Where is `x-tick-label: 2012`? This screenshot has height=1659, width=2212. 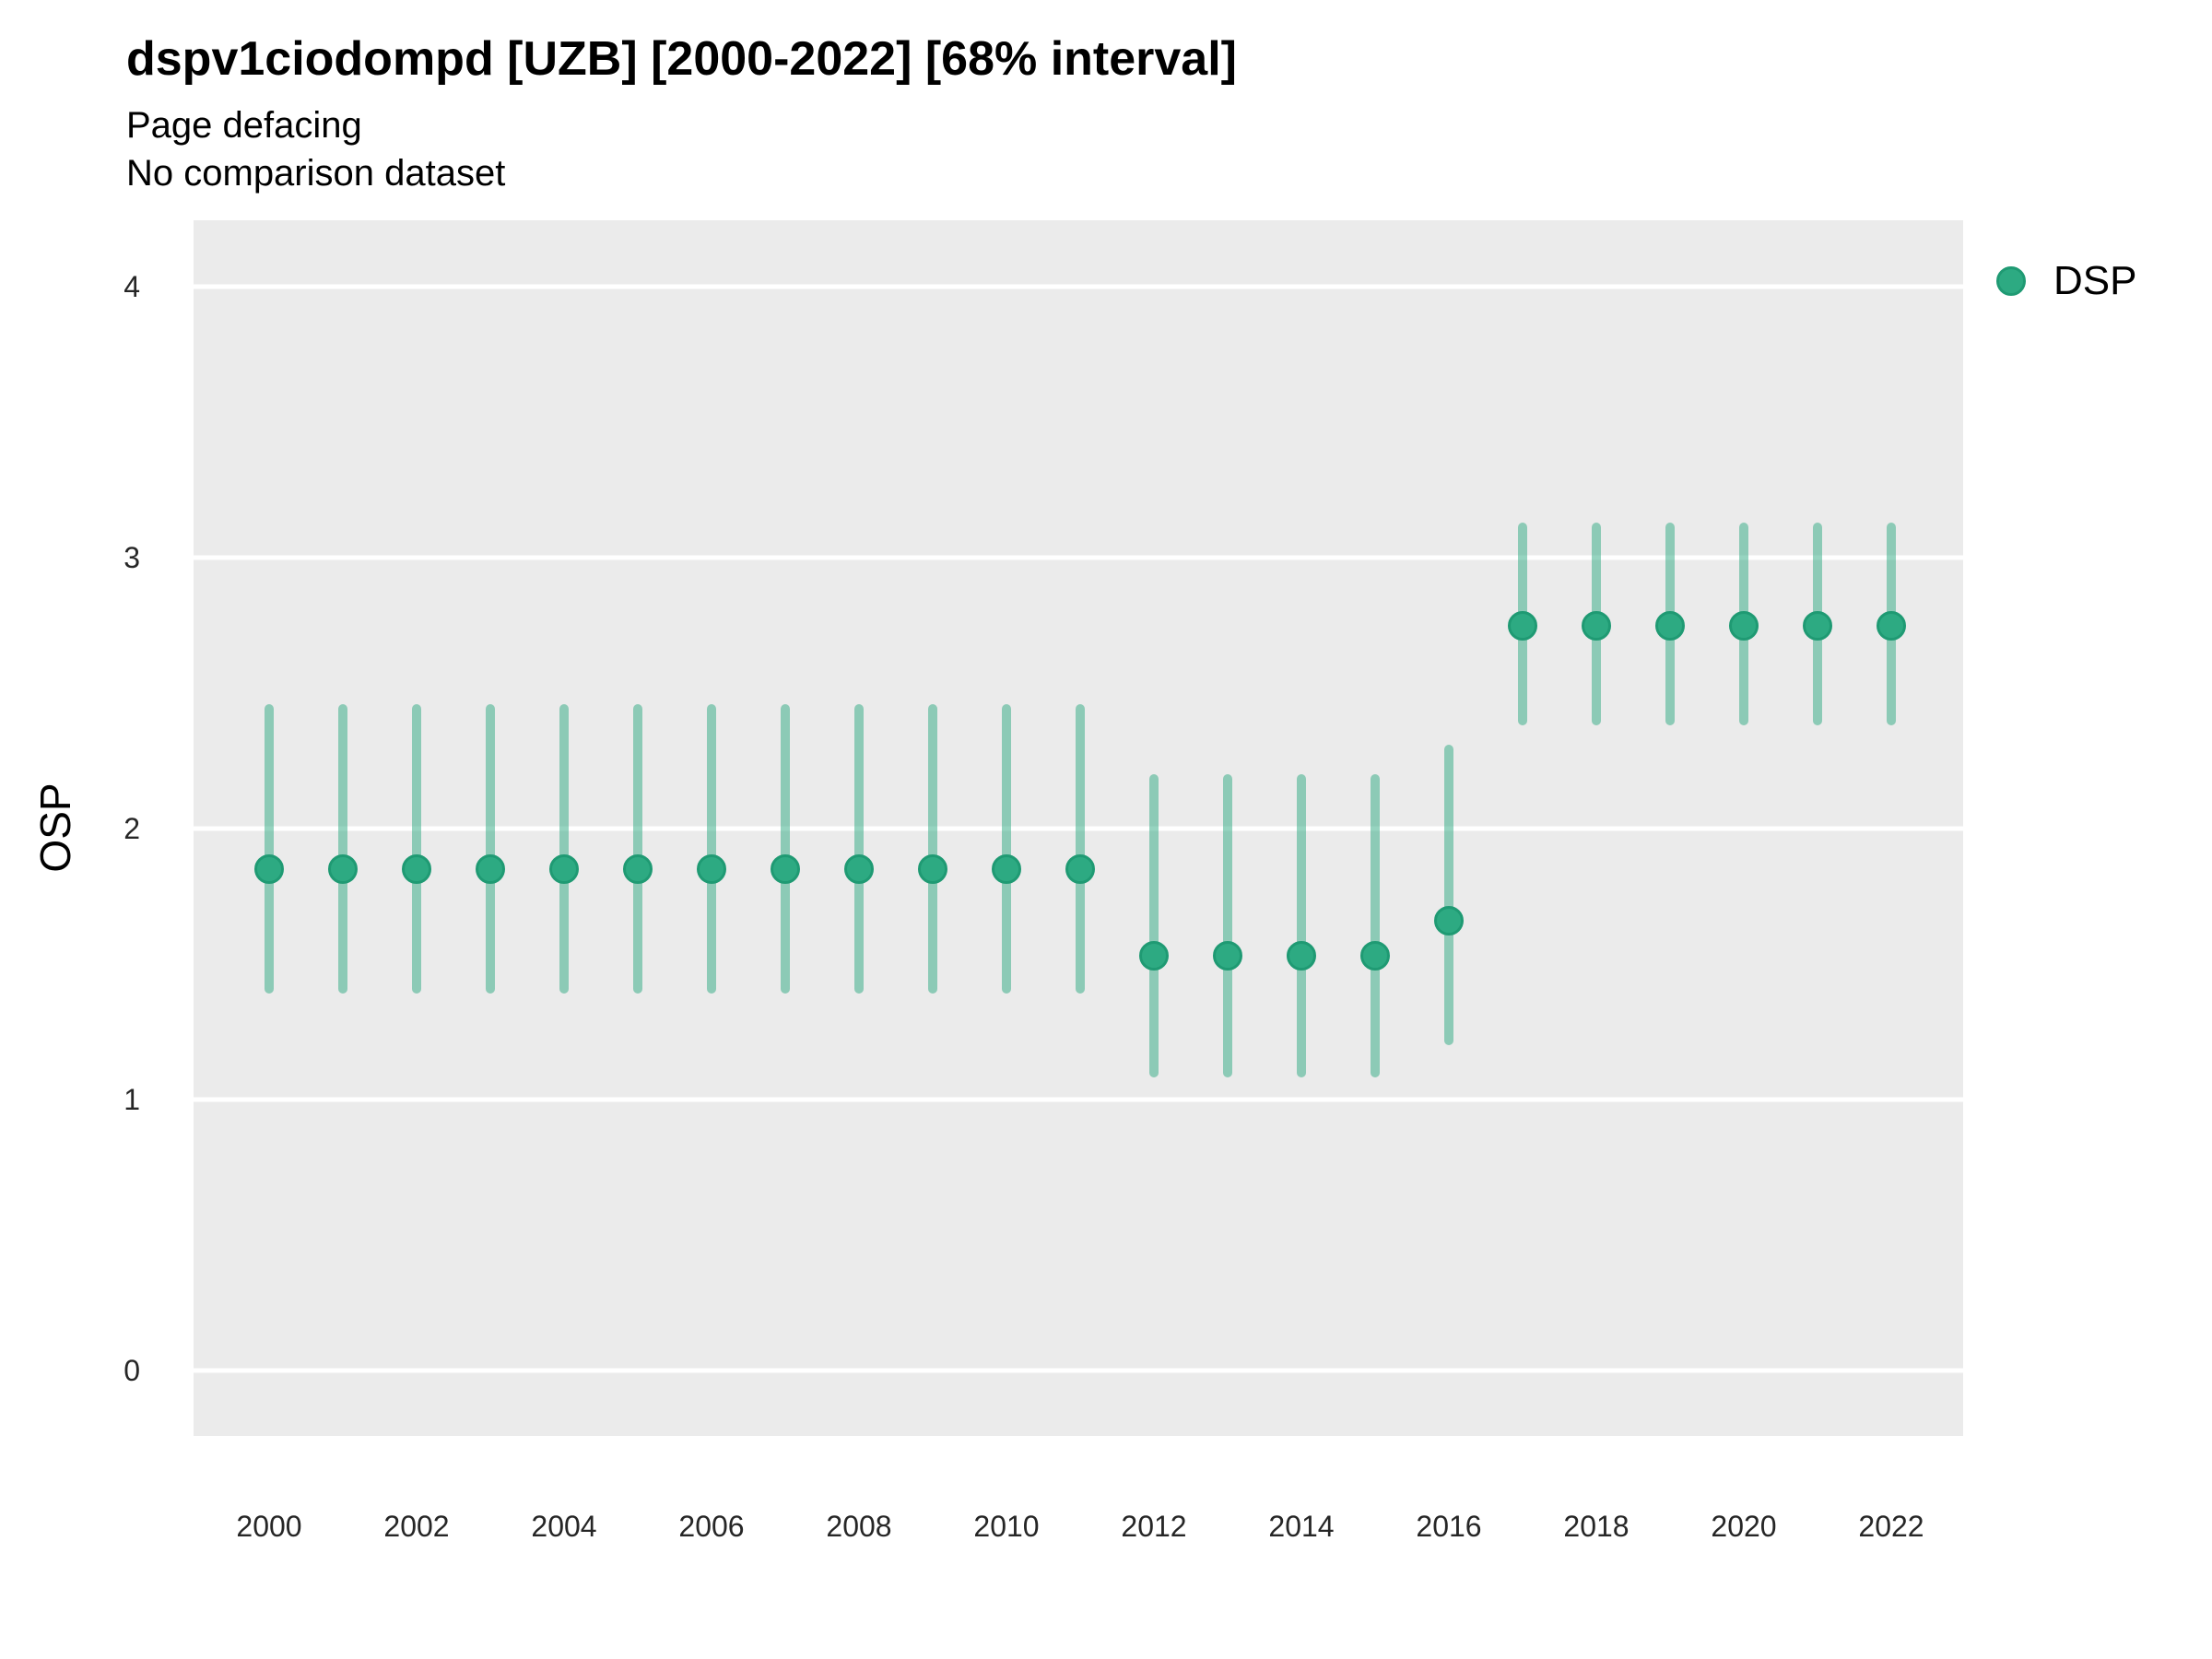 x-tick-label: 2012 is located at coordinates (1154, 1526).